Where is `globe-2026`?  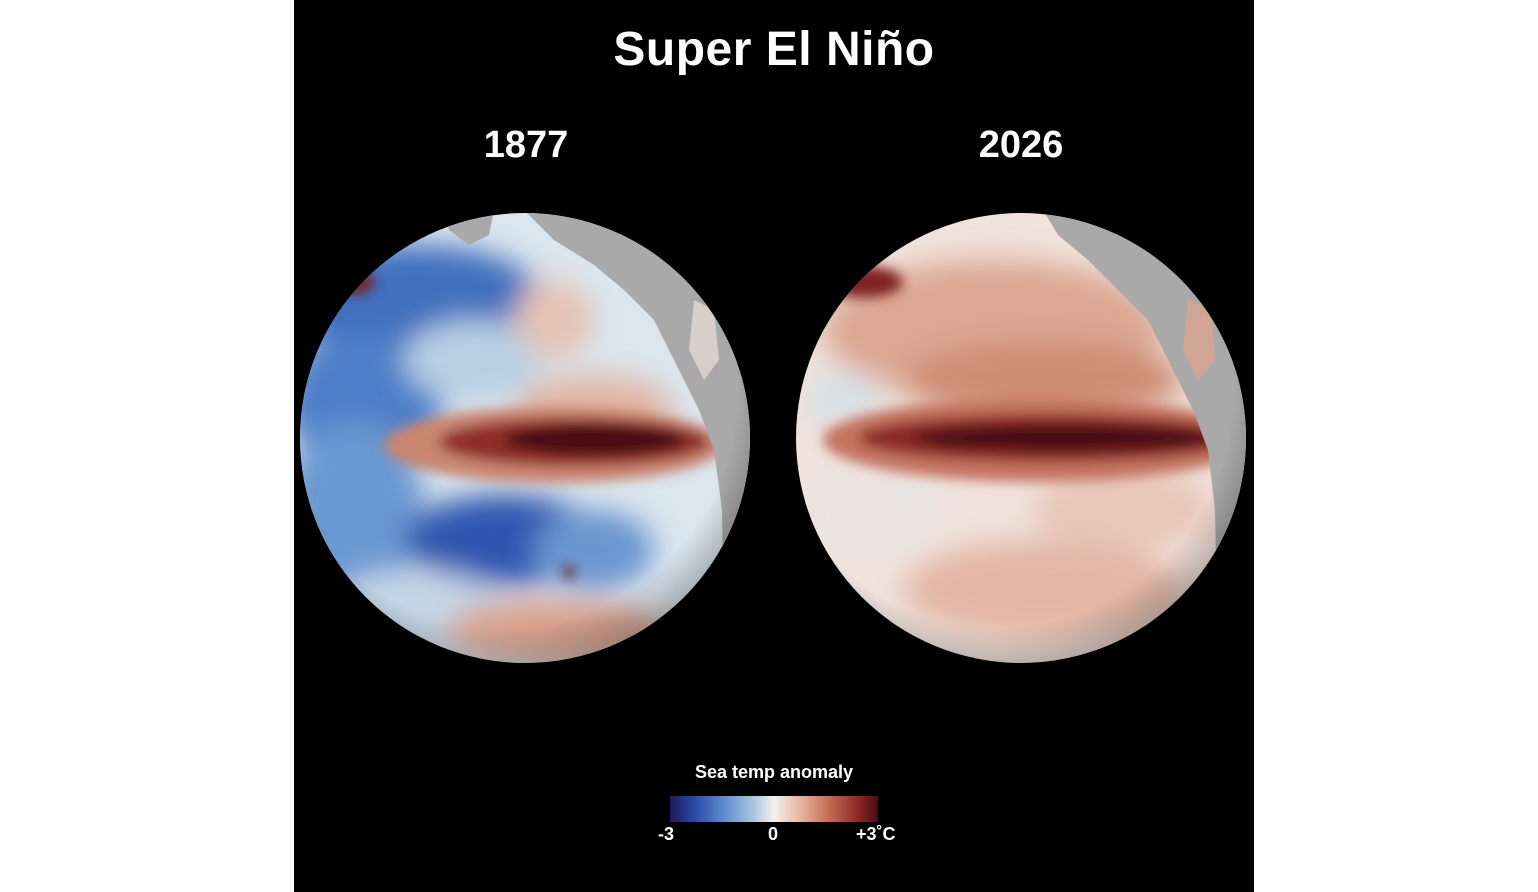
globe-2026 is located at coordinates (1021, 438).